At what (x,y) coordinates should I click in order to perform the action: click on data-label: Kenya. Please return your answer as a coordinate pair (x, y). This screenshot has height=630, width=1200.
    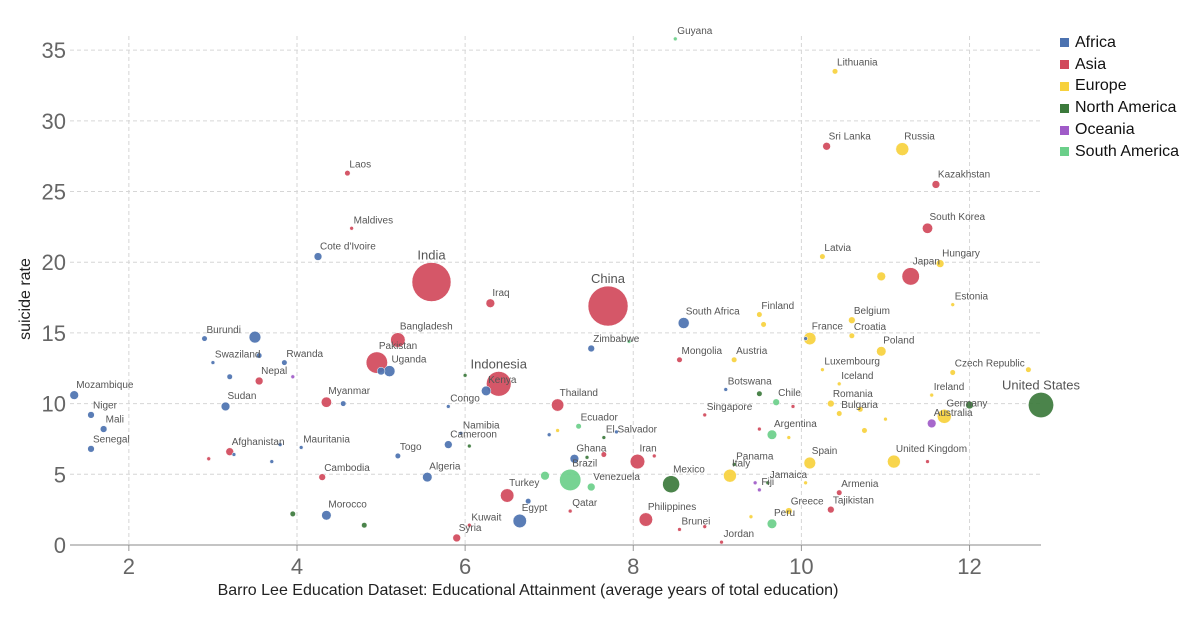
    Looking at the image, I should click on (502, 380).